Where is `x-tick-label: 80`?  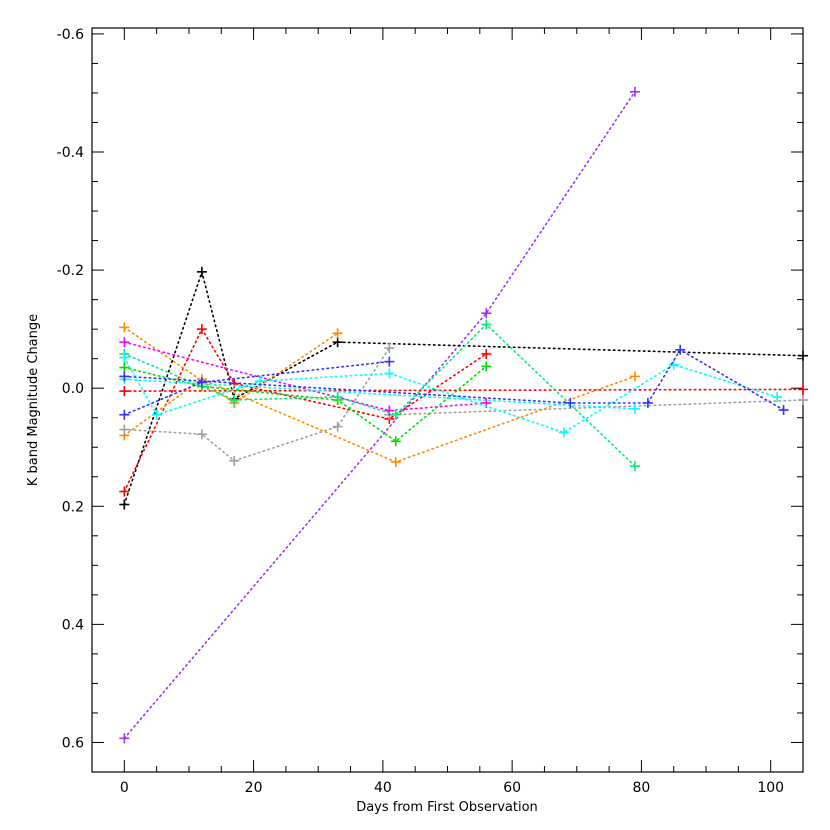
x-tick-label: 80 is located at coordinates (641, 788).